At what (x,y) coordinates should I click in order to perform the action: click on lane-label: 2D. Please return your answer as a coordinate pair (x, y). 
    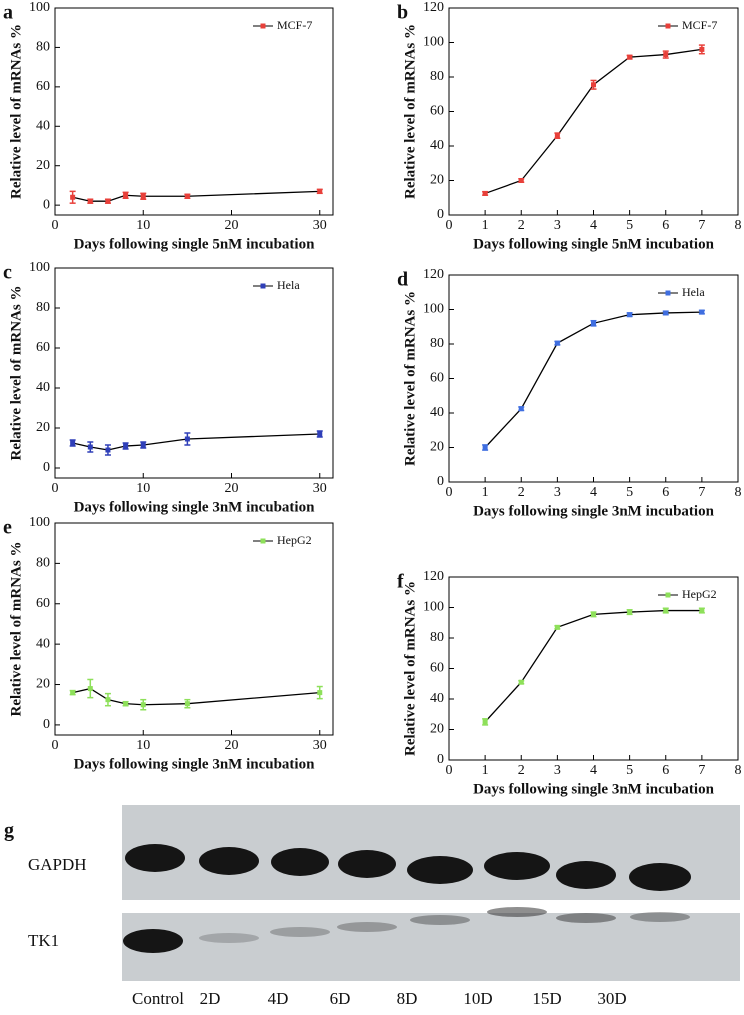
    Looking at the image, I should click on (210, 998).